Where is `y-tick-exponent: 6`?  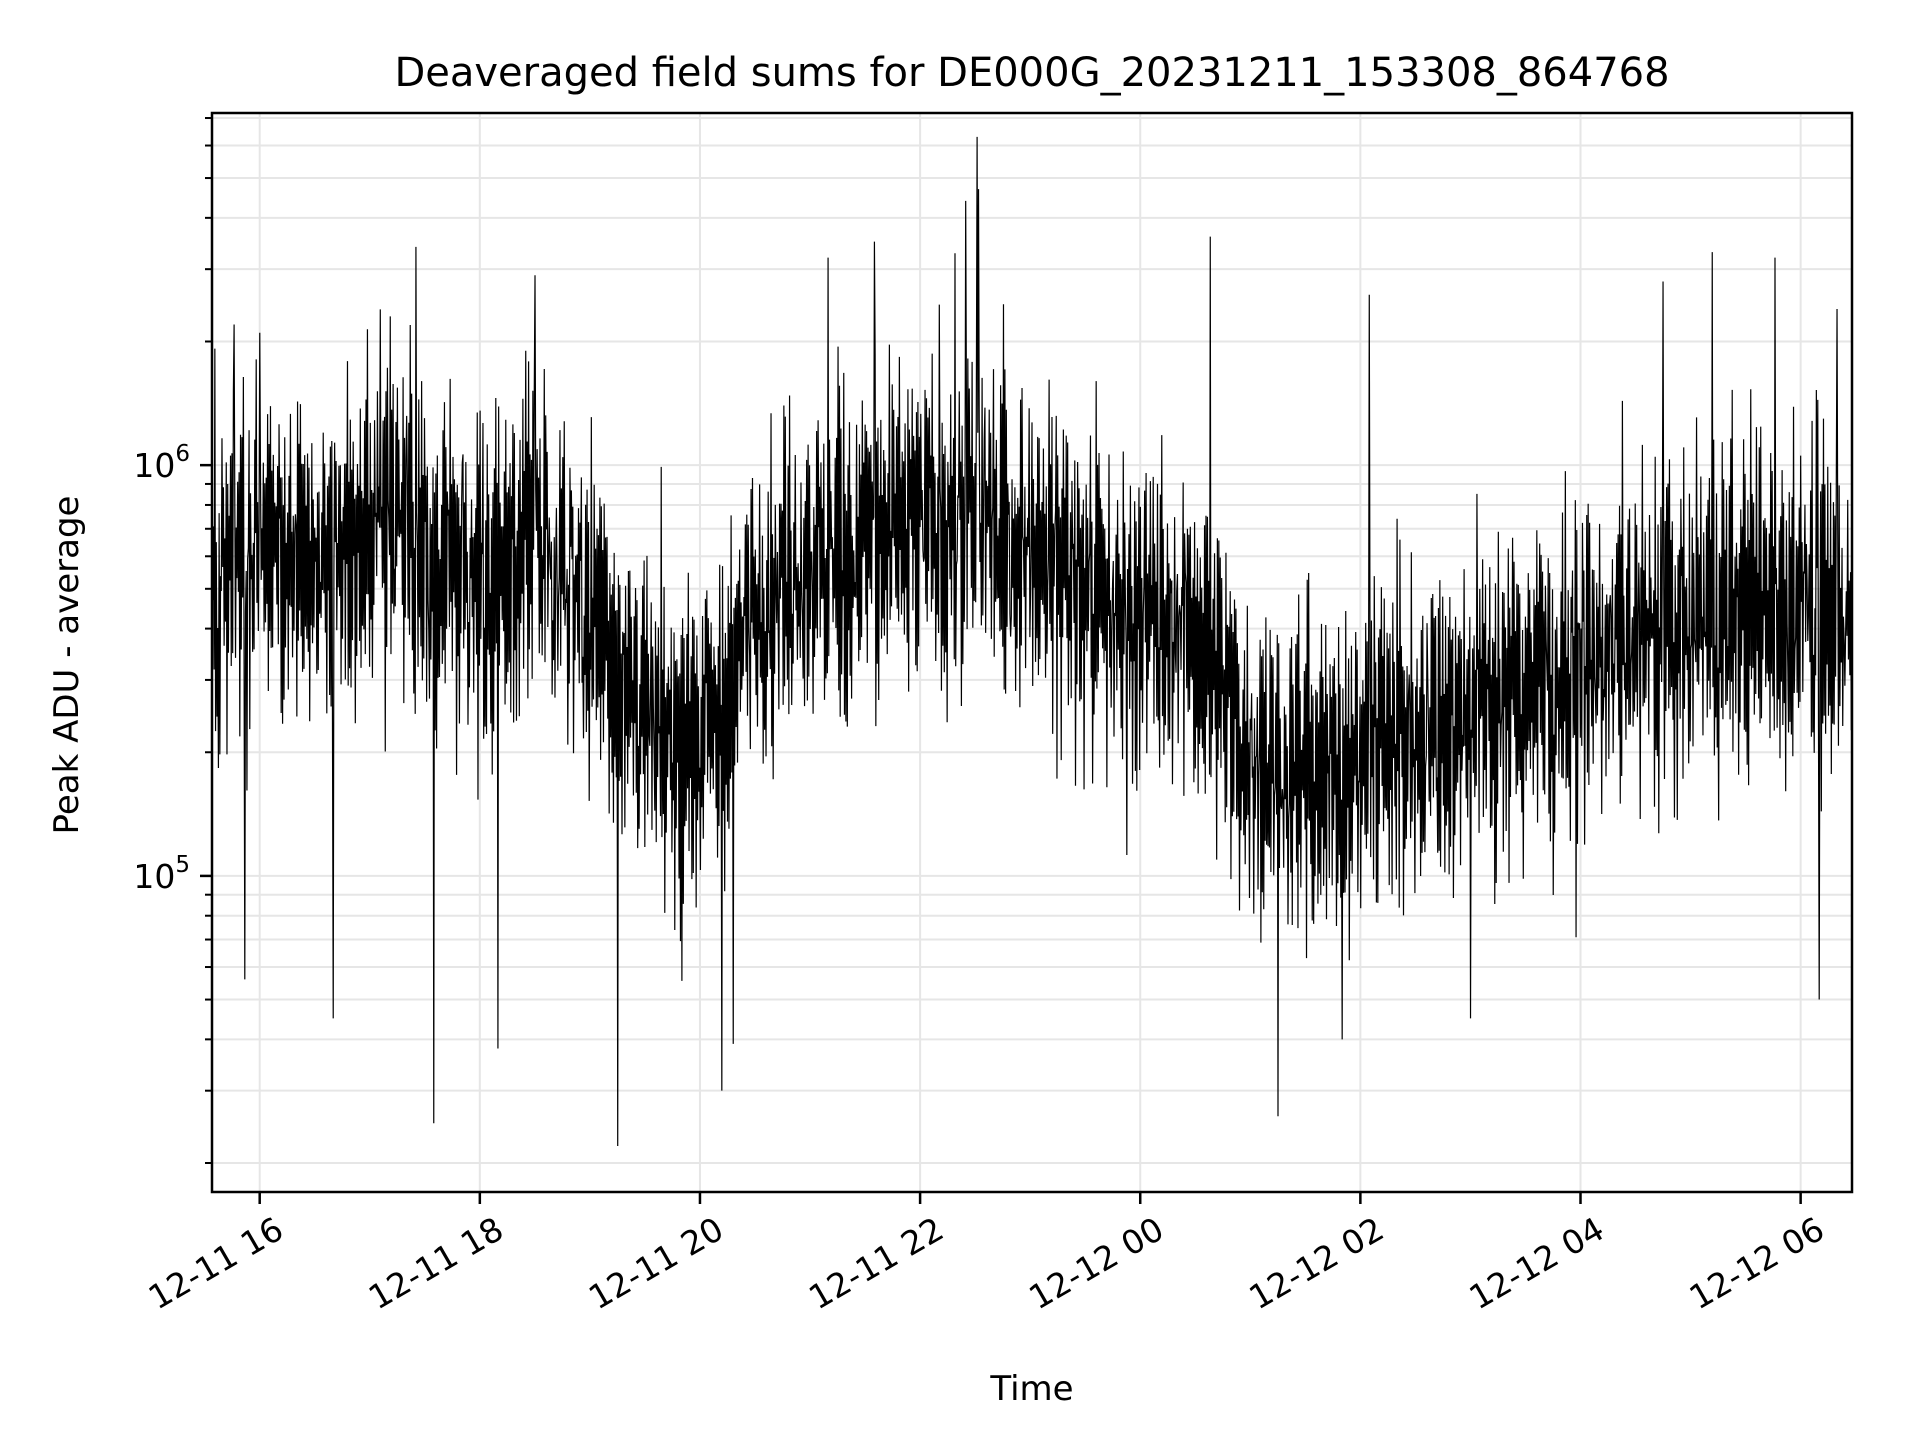
y-tick-exponent: 6 is located at coordinates (182, 454).